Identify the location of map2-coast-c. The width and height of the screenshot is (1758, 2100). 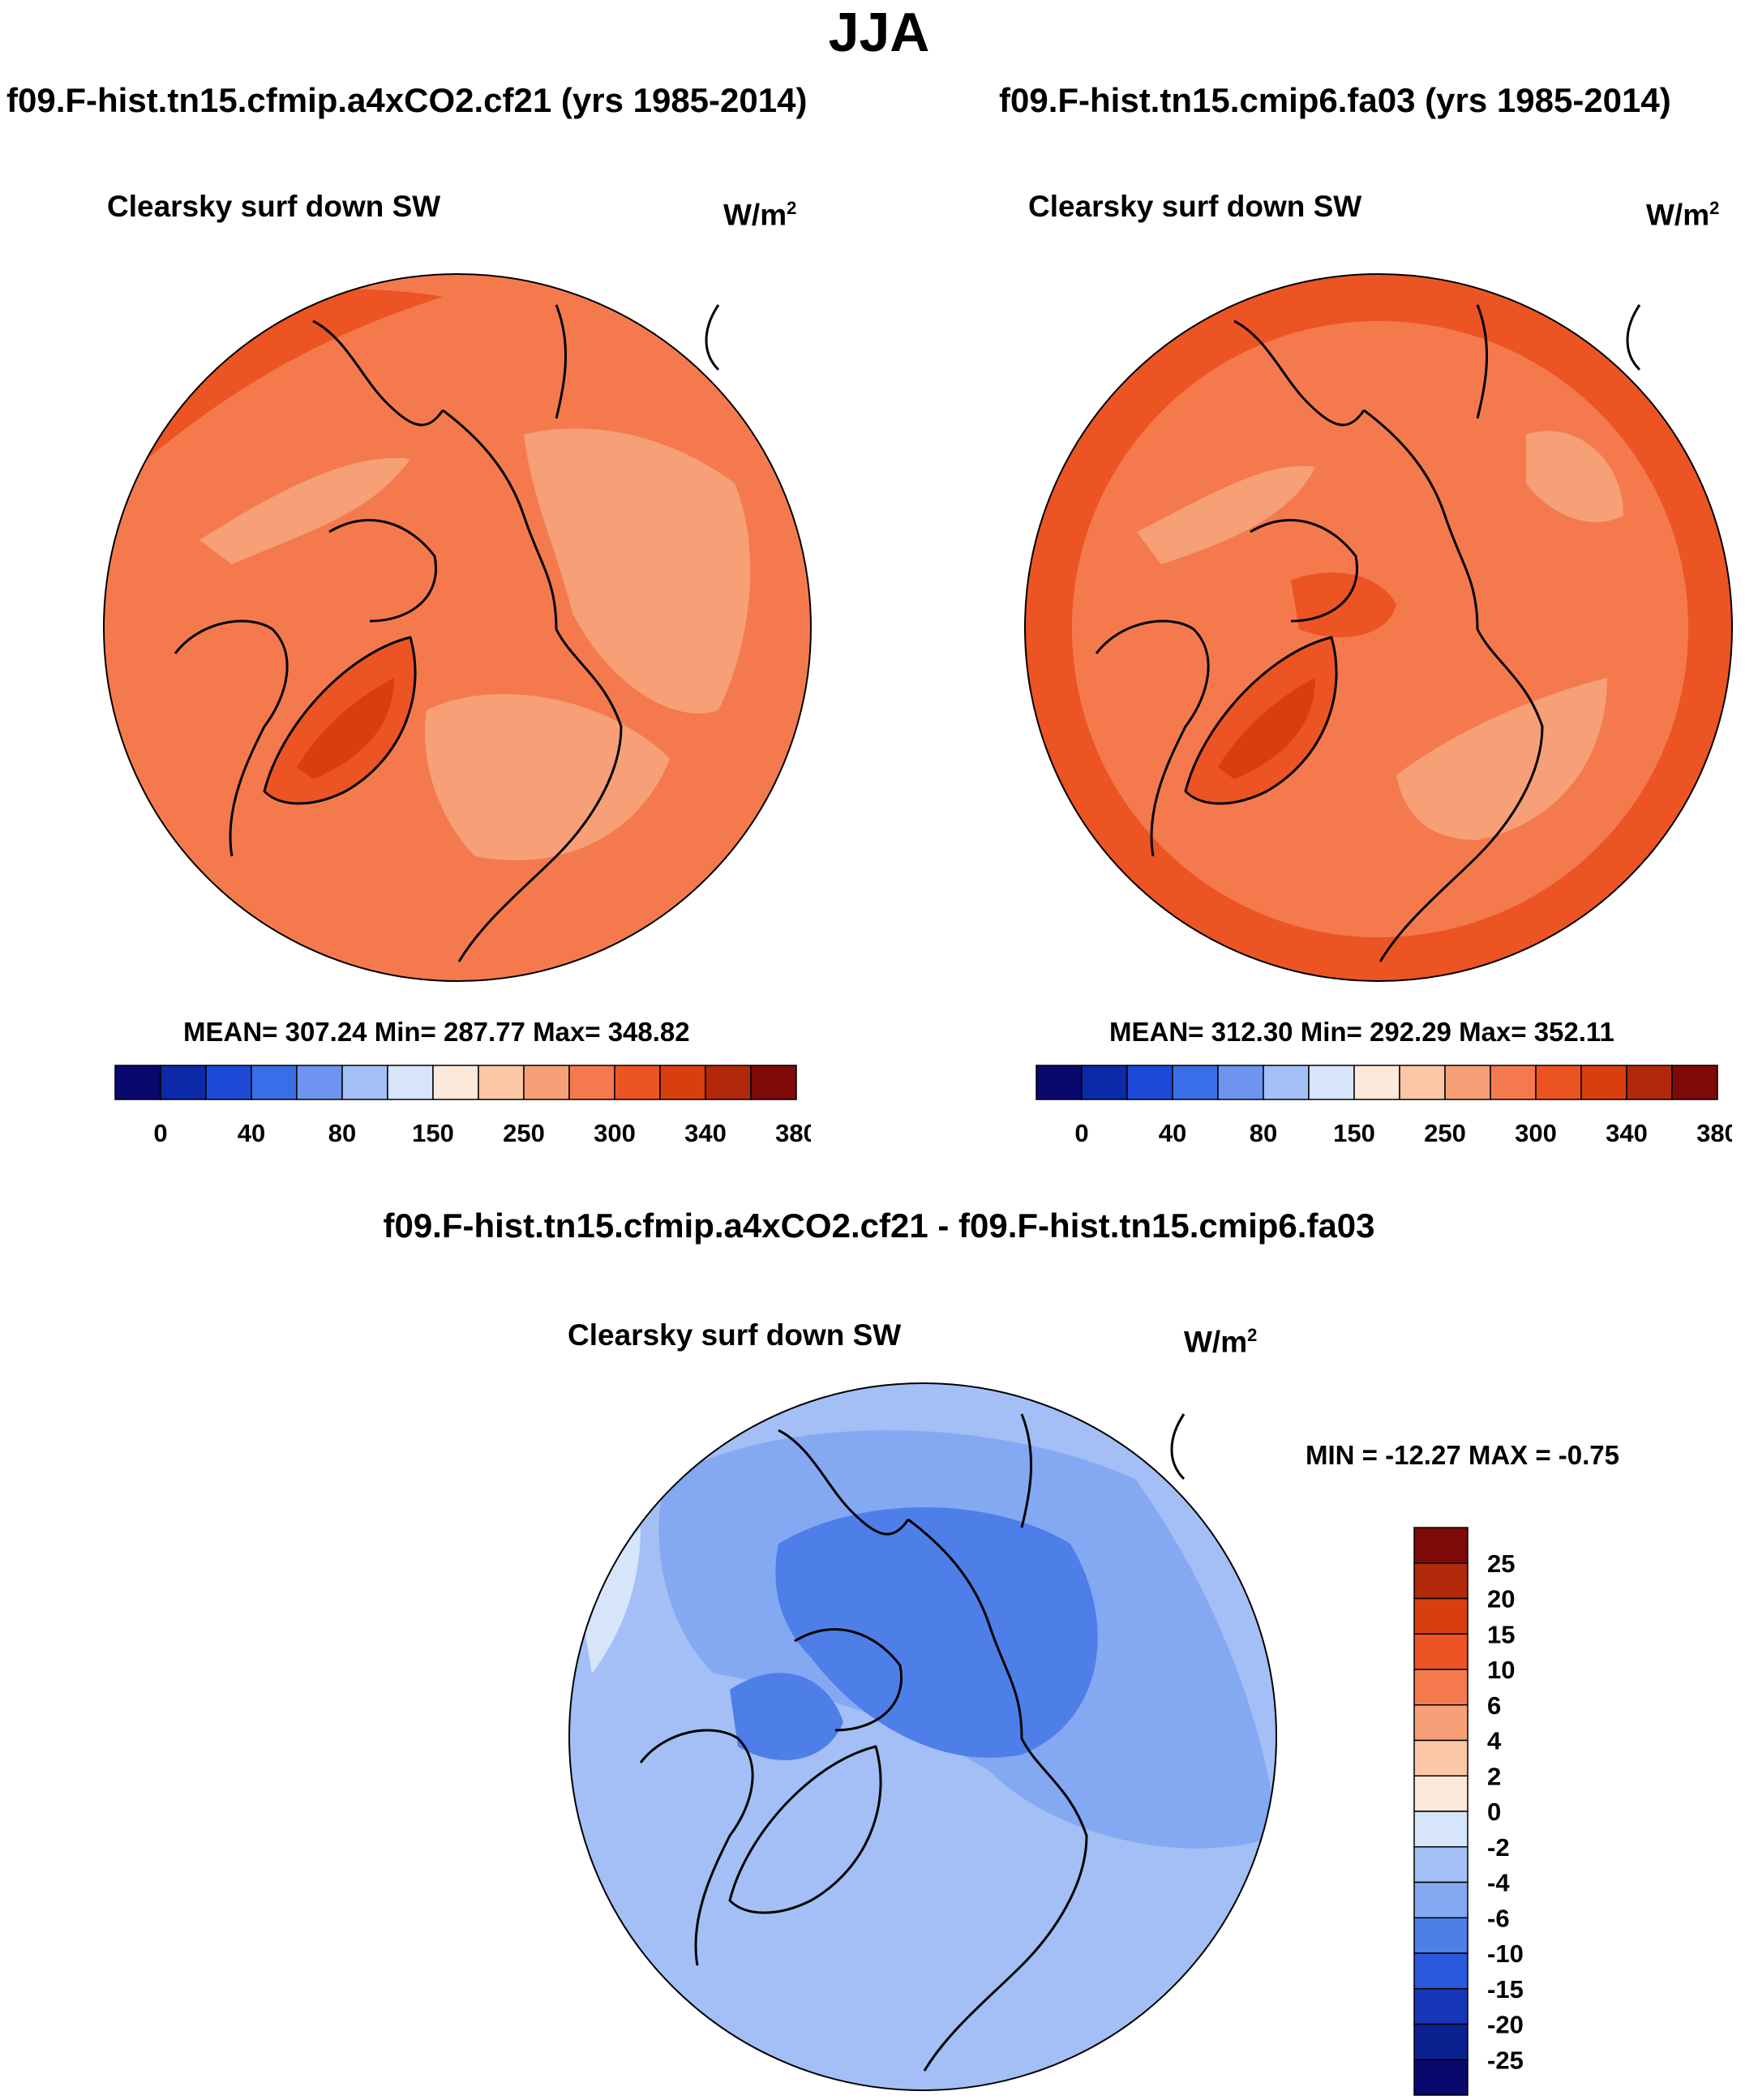
(1453, 686).